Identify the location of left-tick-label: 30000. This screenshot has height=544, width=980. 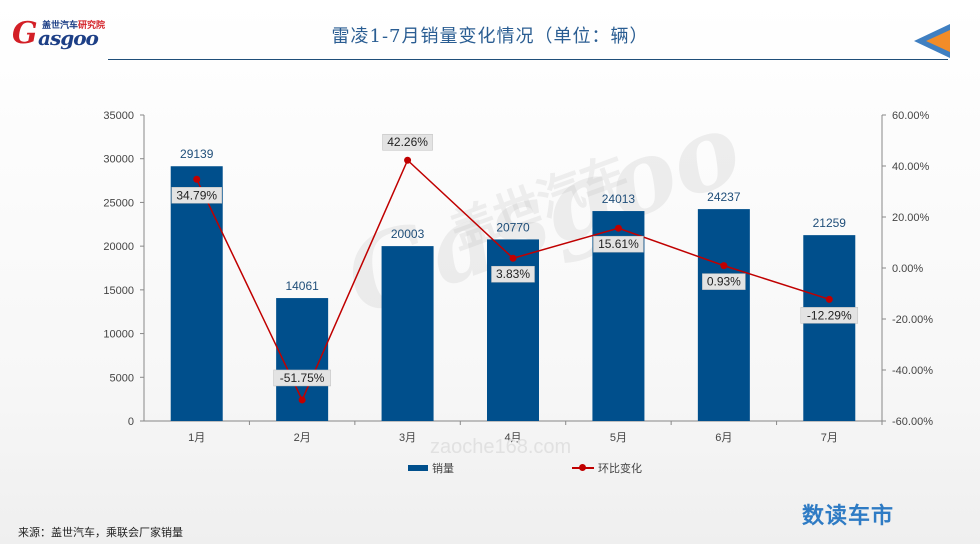
(118, 160).